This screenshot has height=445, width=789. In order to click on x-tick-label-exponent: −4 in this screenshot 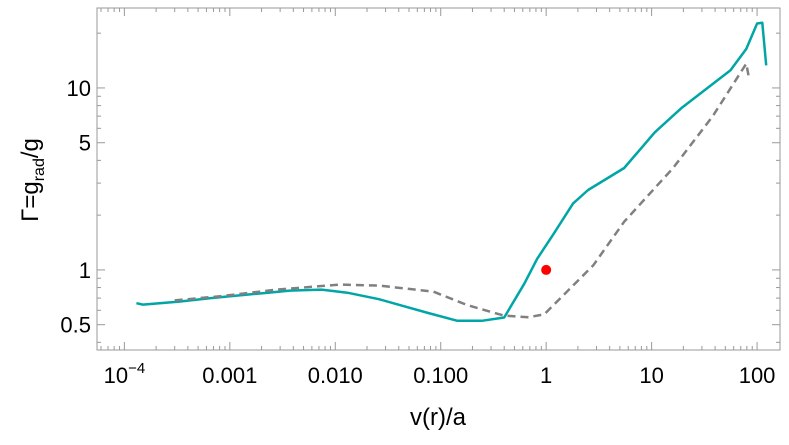, I will do `click(136, 368)`.